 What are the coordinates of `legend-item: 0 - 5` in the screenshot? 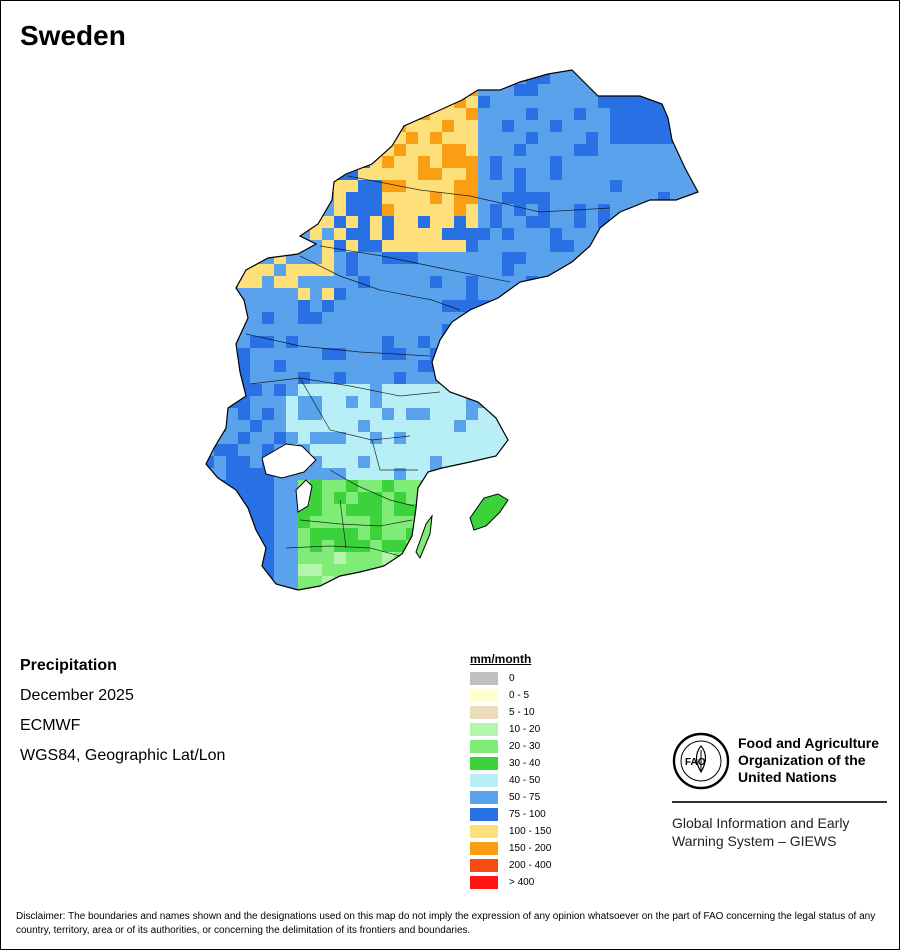 It's located at (499, 695).